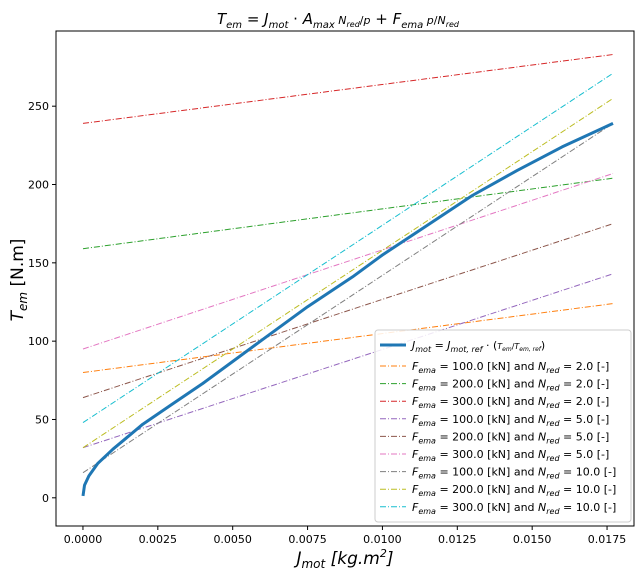 This screenshot has width=635, height=573. What do you see at coordinates (477, 346) in the screenshot?
I see `legend-label-main: Jmot = Jmot, ref · (Tem/Tem, ref)` at bounding box center [477, 346].